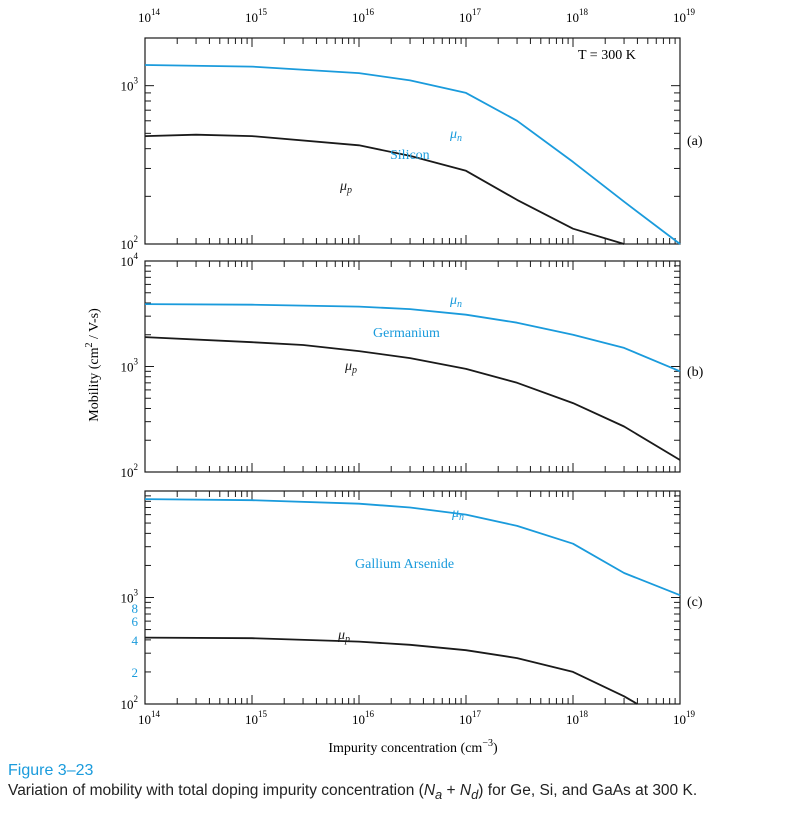 The image size is (790, 816). I want to click on y-tick-label: 8, so click(135, 608).